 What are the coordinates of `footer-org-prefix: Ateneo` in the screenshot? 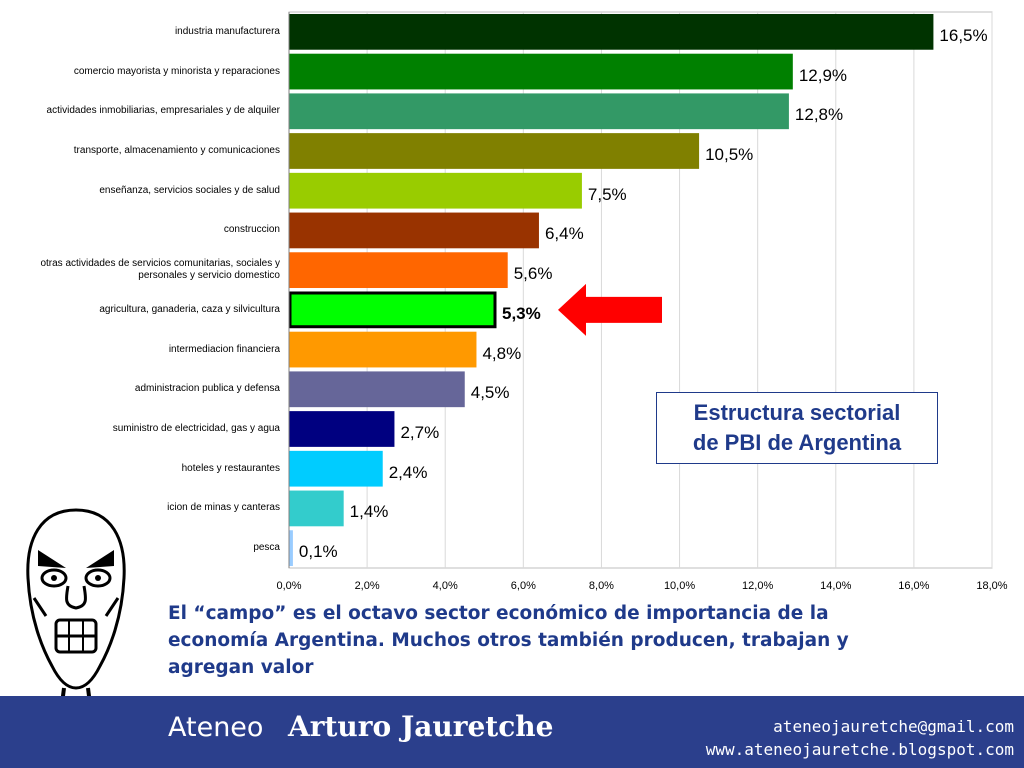 It's located at (216, 727).